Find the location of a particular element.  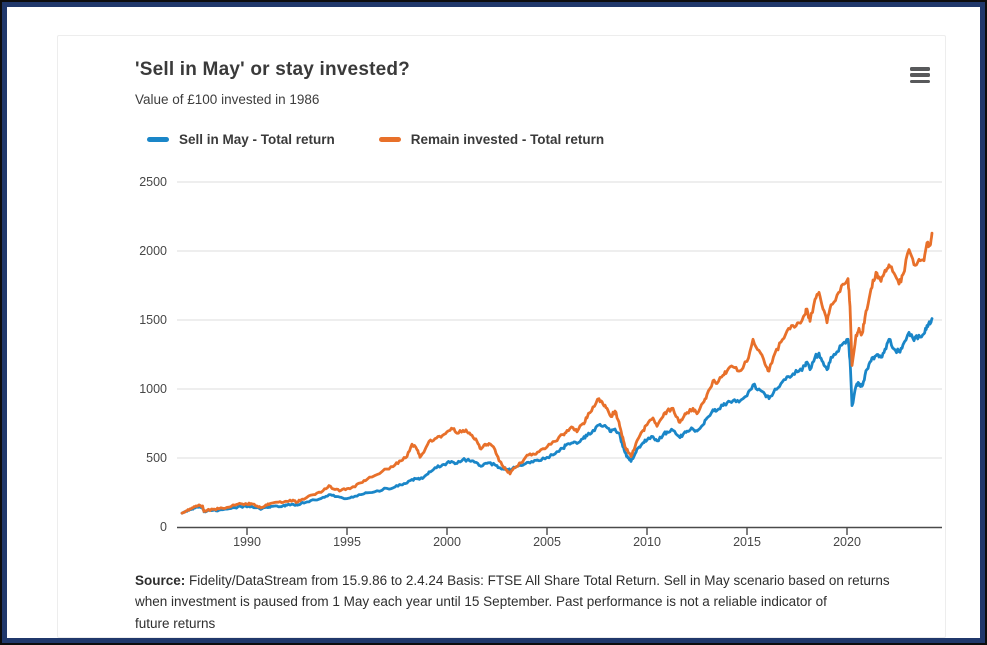

x-tick-label: 1990 is located at coordinates (247, 542).